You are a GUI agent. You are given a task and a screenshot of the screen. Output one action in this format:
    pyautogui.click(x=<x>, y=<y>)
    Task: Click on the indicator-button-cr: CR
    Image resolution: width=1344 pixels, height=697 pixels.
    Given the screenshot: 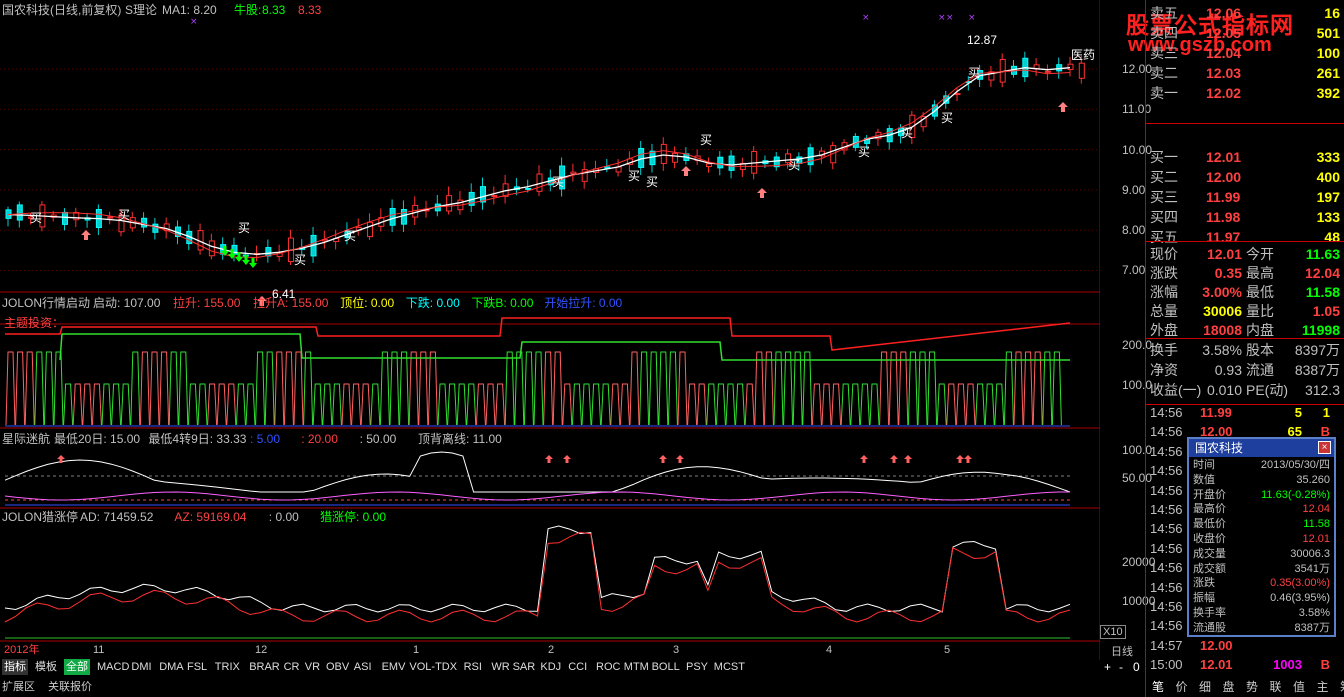 What is the action you would take?
    pyautogui.click(x=291, y=667)
    